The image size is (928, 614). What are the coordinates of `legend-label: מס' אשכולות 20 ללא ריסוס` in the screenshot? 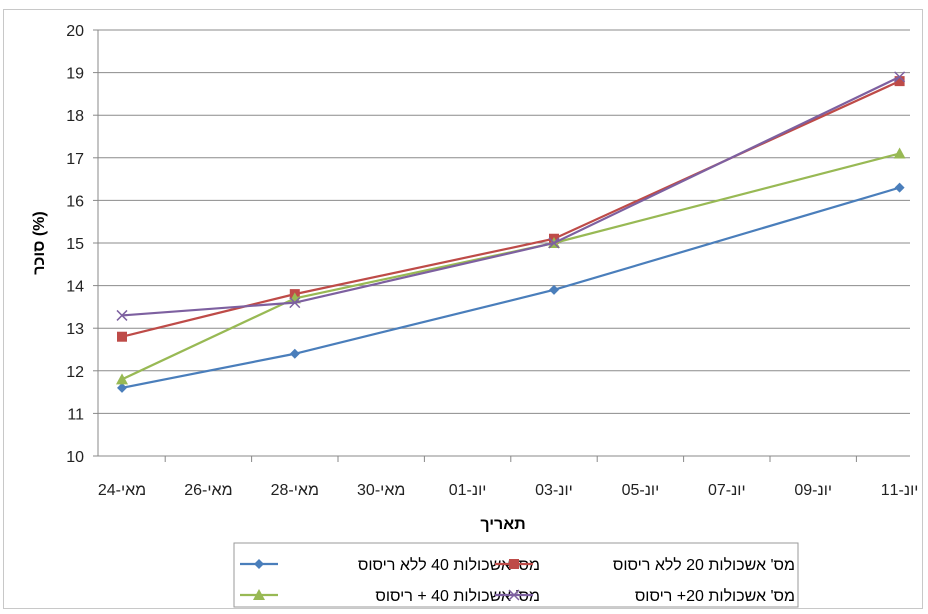 It's located at (704, 565).